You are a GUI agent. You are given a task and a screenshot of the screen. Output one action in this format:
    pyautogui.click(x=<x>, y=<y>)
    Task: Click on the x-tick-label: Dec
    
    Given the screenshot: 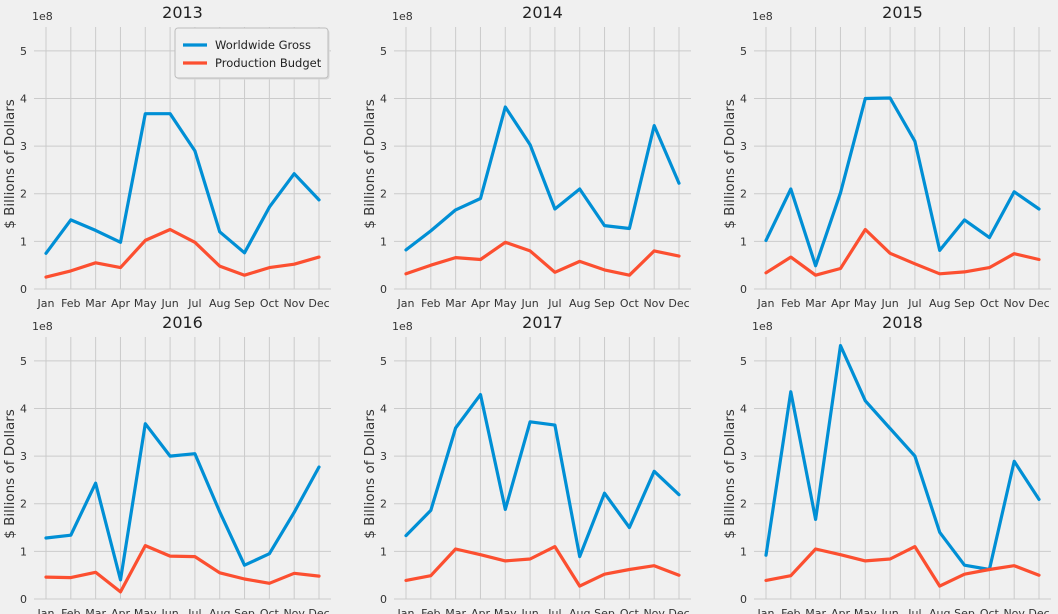 What is the action you would take?
    pyautogui.click(x=318, y=303)
    